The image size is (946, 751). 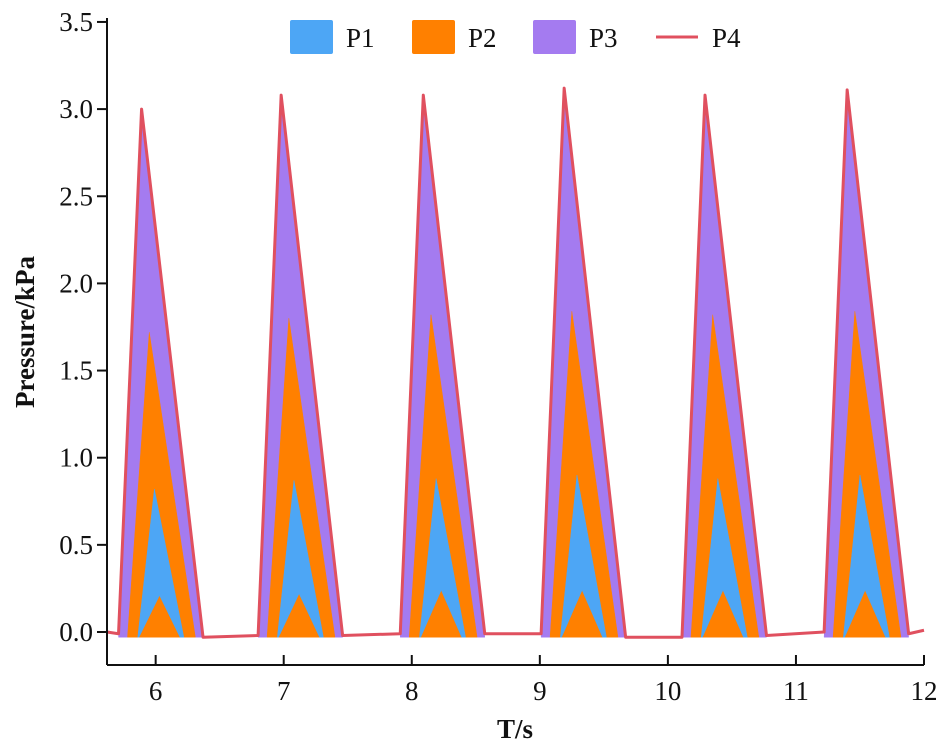 I want to click on x-tick-label: 11, so click(x=796, y=691).